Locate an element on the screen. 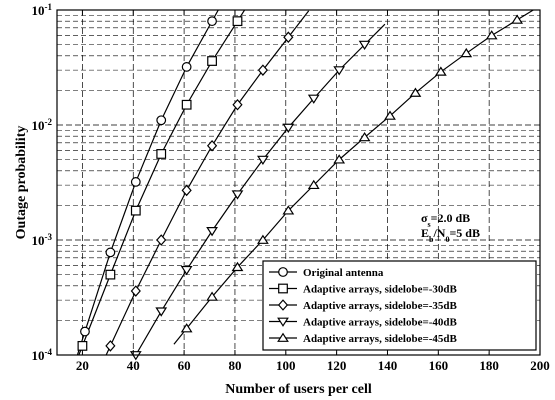  legend-box is located at coordinates (399, 305).